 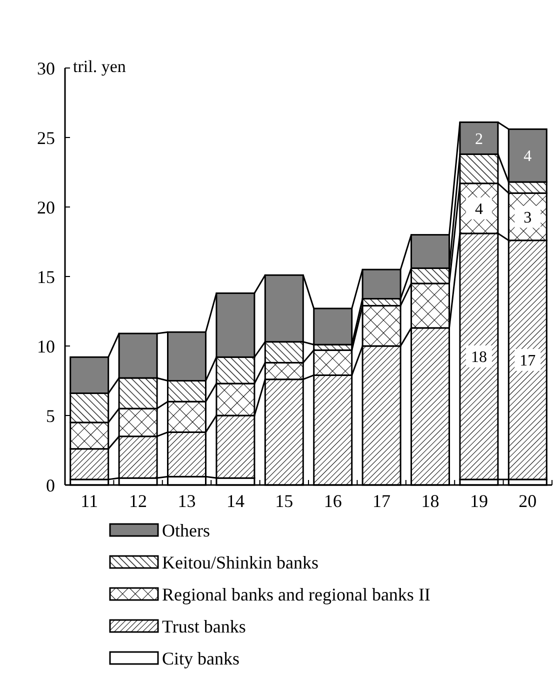 What do you see at coordinates (528, 361) in the screenshot?
I see `data-label: 17` at bounding box center [528, 361].